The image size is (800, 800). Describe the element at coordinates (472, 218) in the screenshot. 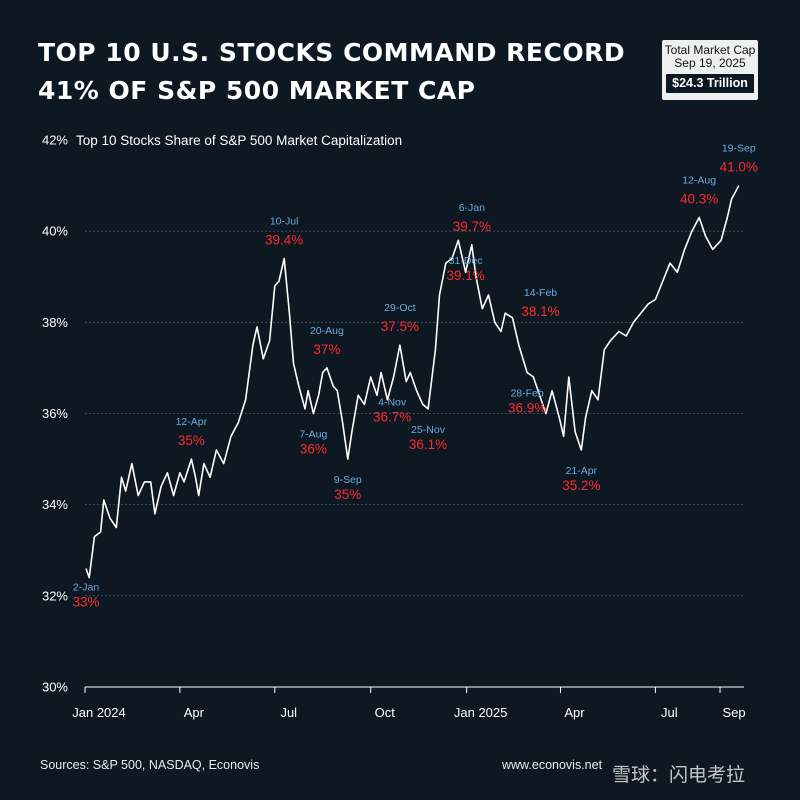

I see `annotation-6-Jan: 6-Jan 39.7%` at that location.